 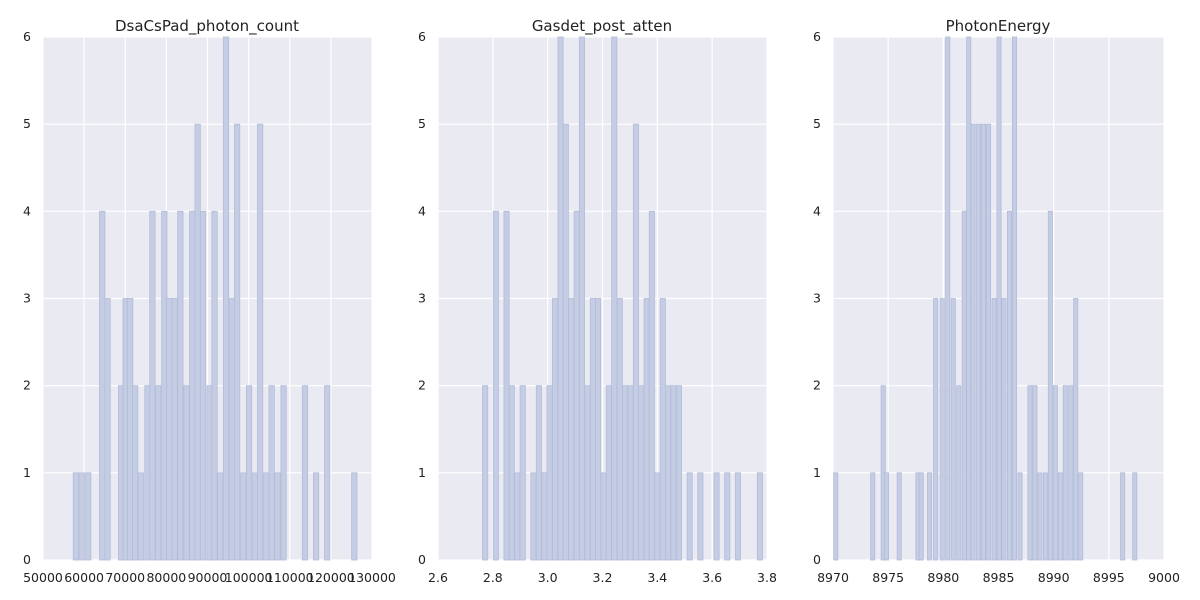 I want to click on x-tick-label: 2.8, so click(x=493, y=577).